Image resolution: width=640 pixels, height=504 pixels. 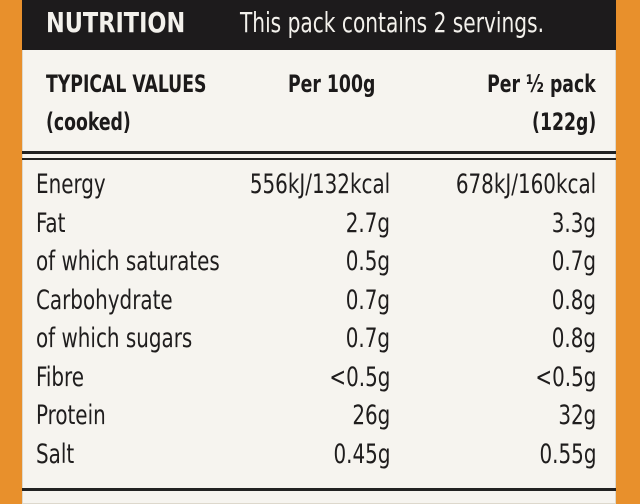 What do you see at coordinates (114, 338) in the screenshot?
I see `nutrient-name: of which sugars` at bounding box center [114, 338].